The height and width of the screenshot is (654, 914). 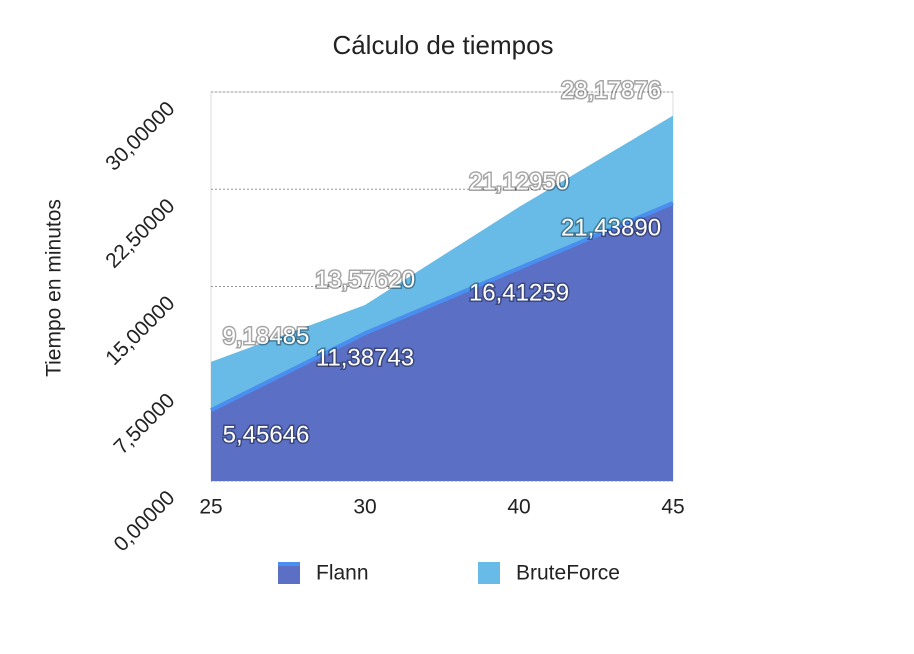 What do you see at coordinates (54, 288) in the screenshot?
I see `y-axis-label: Tiempo en minutos` at bounding box center [54, 288].